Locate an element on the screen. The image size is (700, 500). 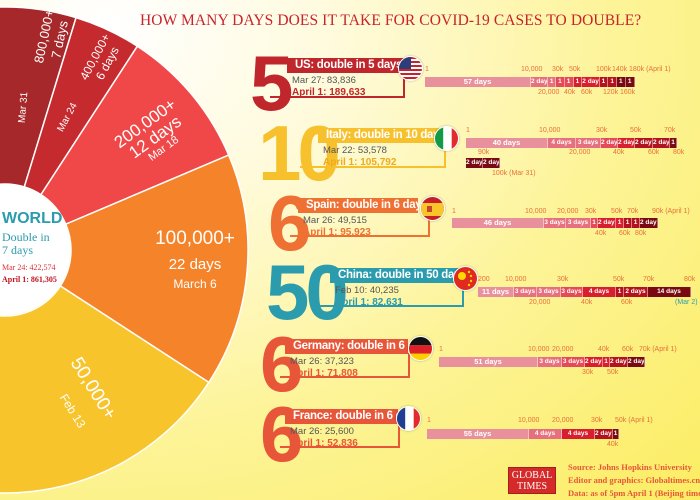
editor-text: Editor and graphics: Globaltimes.cn is located at coordinates (634, 480).